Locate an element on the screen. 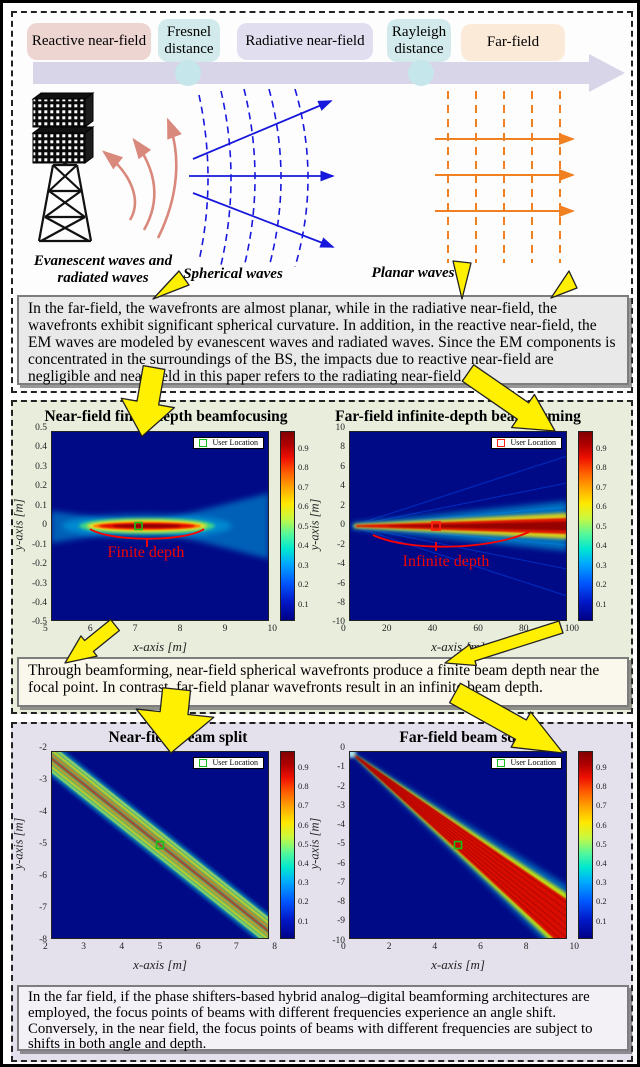  tick-label: 0.6 is located at coordinates (303, 824).